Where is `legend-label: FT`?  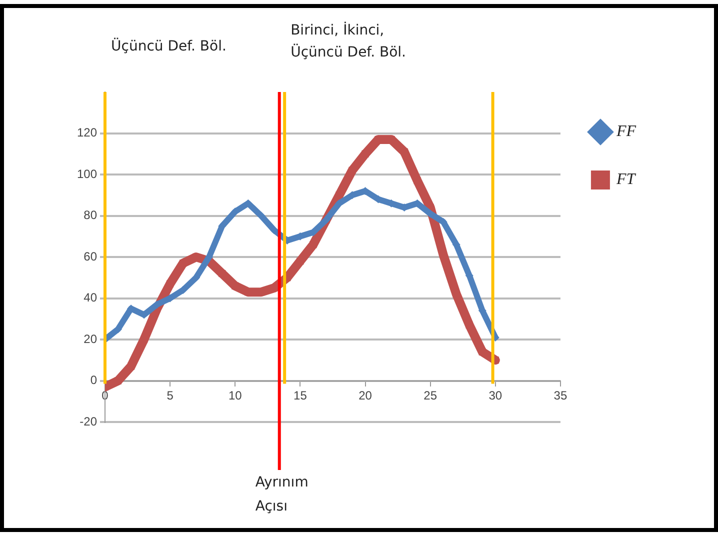
legend-label: FT is located at coordinates (625, 179).